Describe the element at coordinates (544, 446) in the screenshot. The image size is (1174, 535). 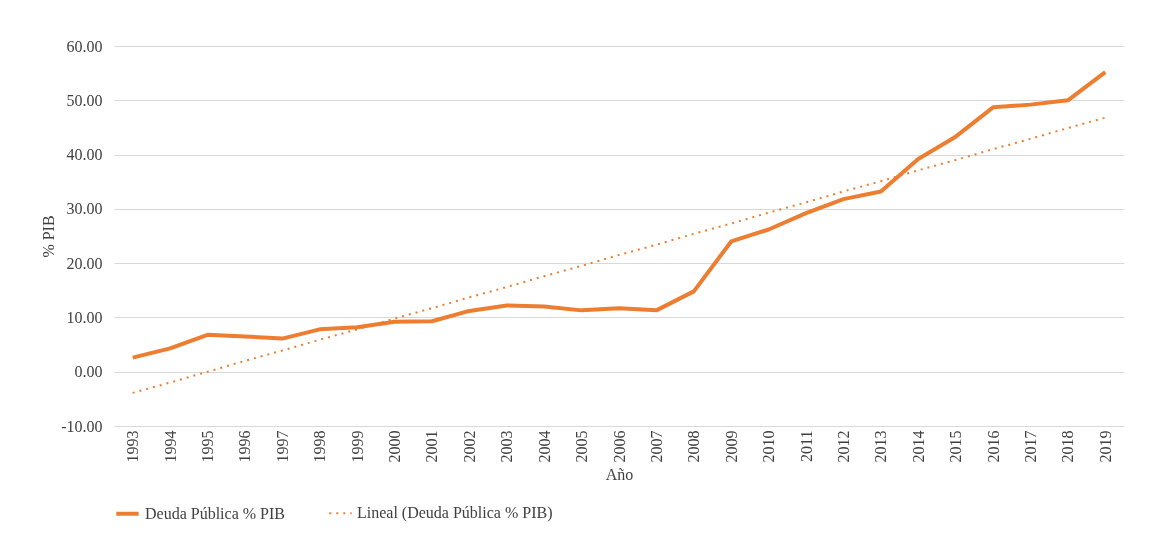
I see `x-tick-label: 2004` at that location.